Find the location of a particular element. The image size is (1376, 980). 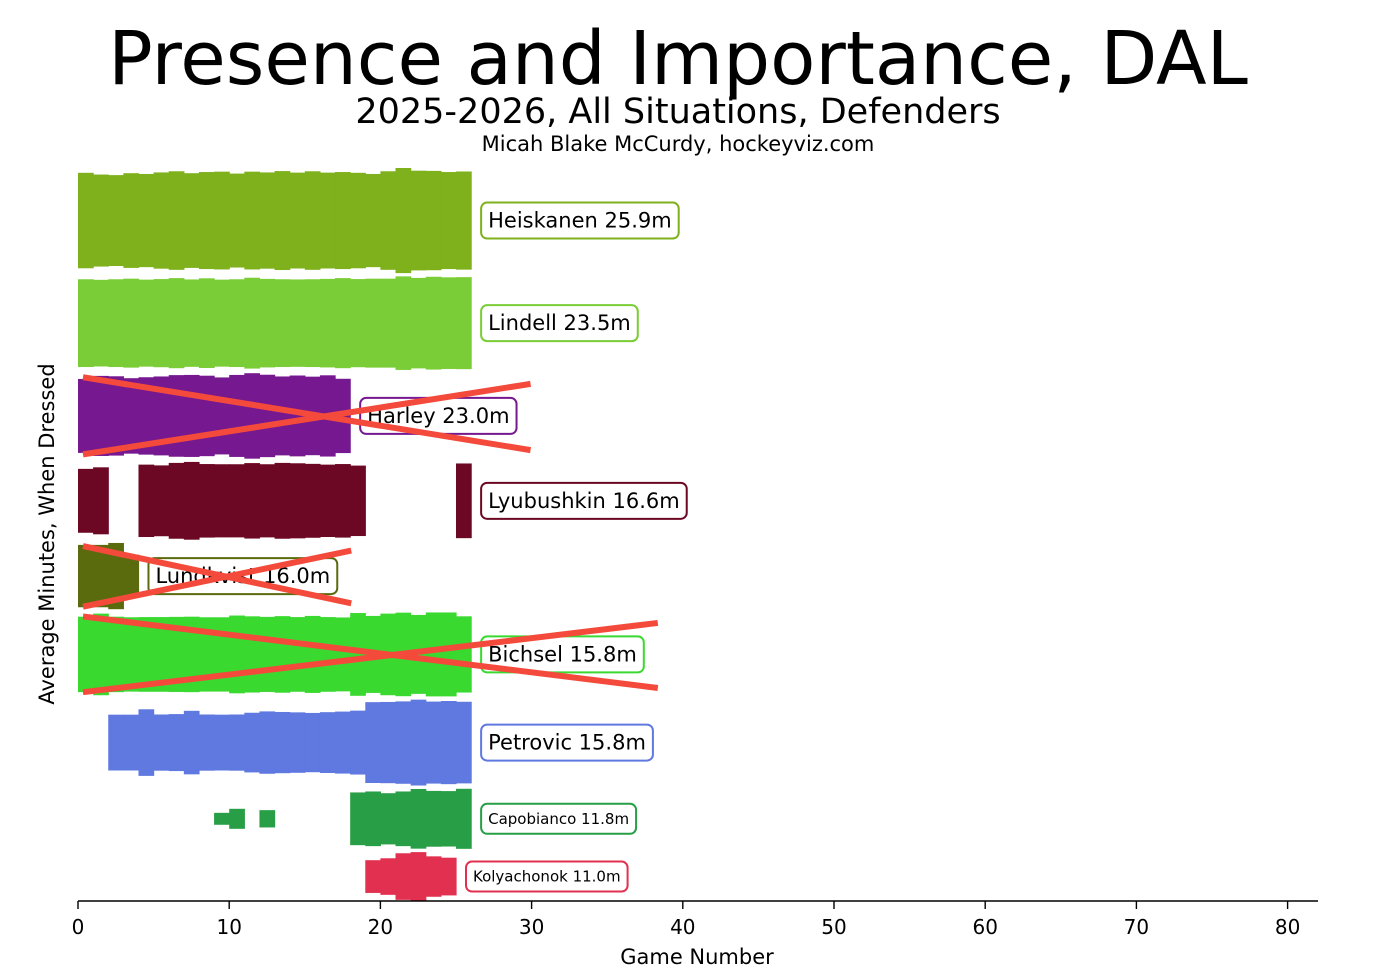

label-lindell: Lindell 23.5m is located at coordinates (559, 323).